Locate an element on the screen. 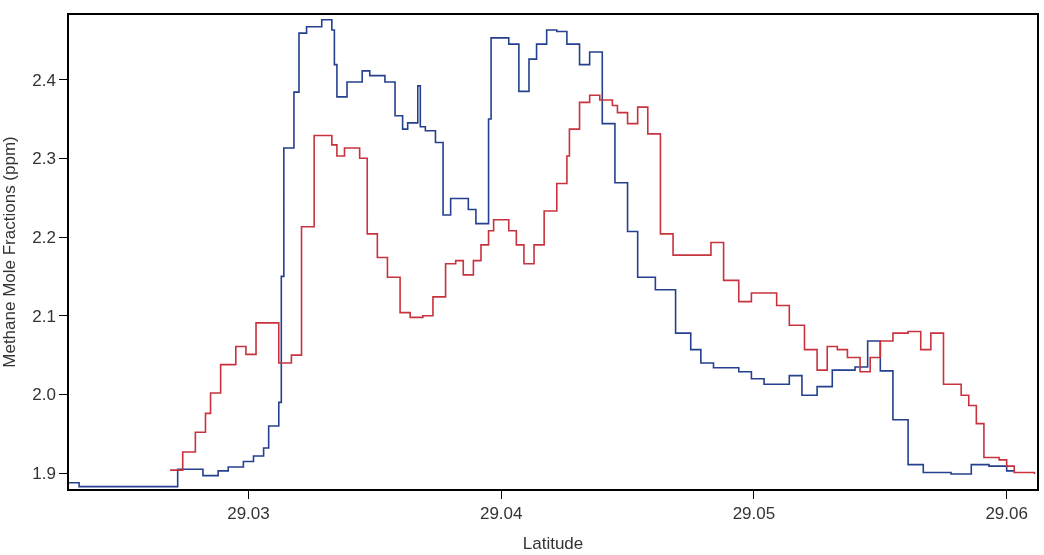 This screenshot has height=555, width=1044. y-tick-label: 2.4 is located at coordinates (44, 80).